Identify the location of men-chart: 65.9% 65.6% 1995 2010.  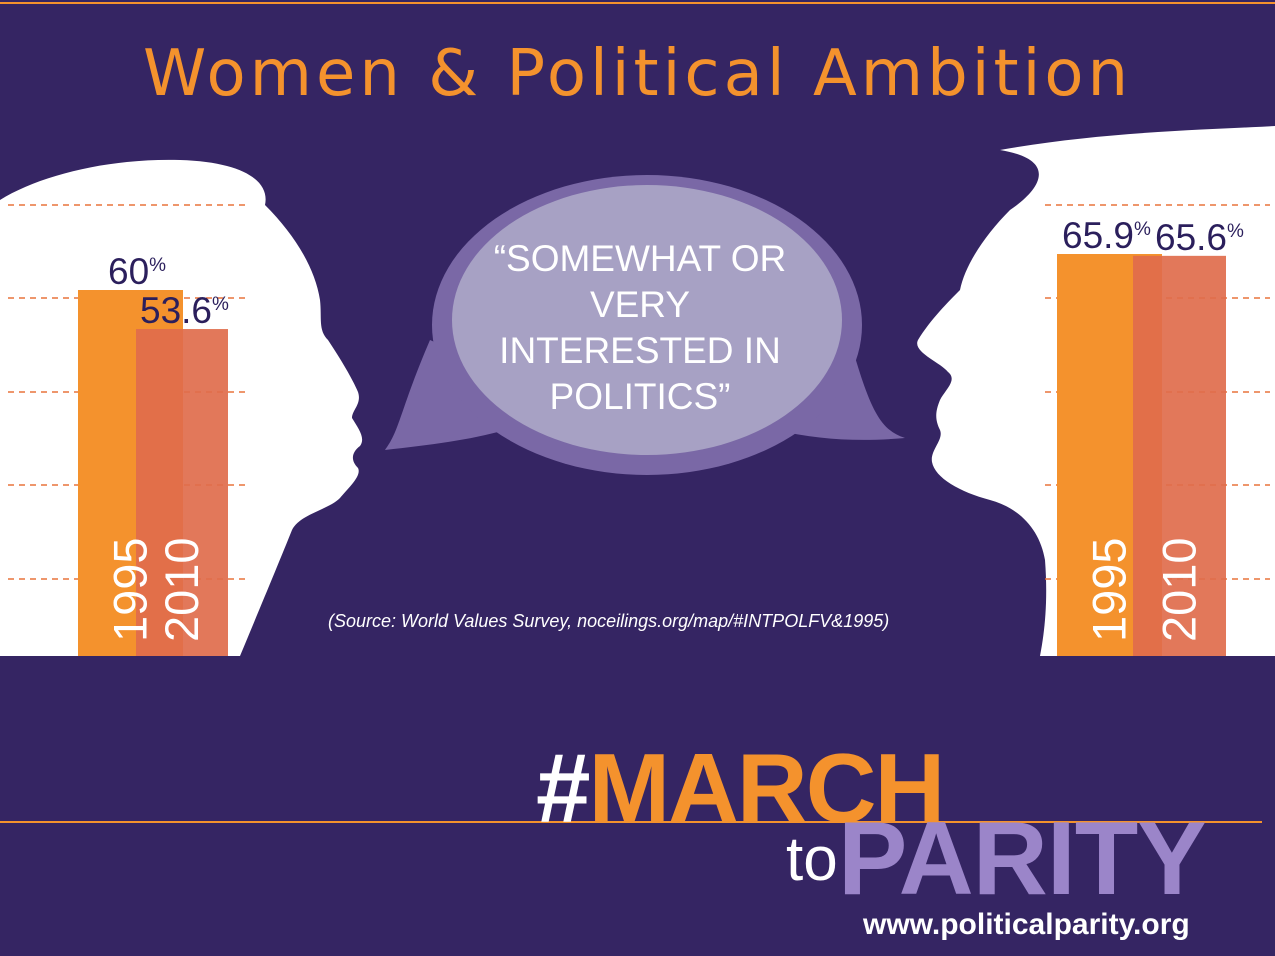
(1150, 435).